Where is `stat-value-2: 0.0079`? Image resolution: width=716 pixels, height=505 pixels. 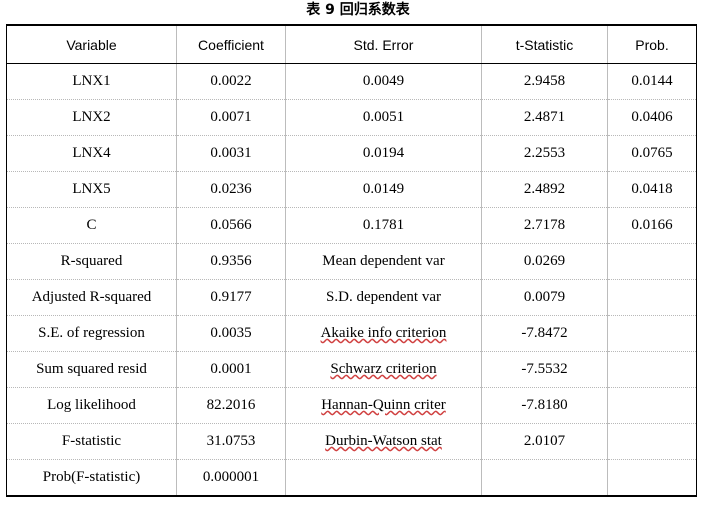
stat-value-2: 0.0079 is located at coordinates (544, 297).